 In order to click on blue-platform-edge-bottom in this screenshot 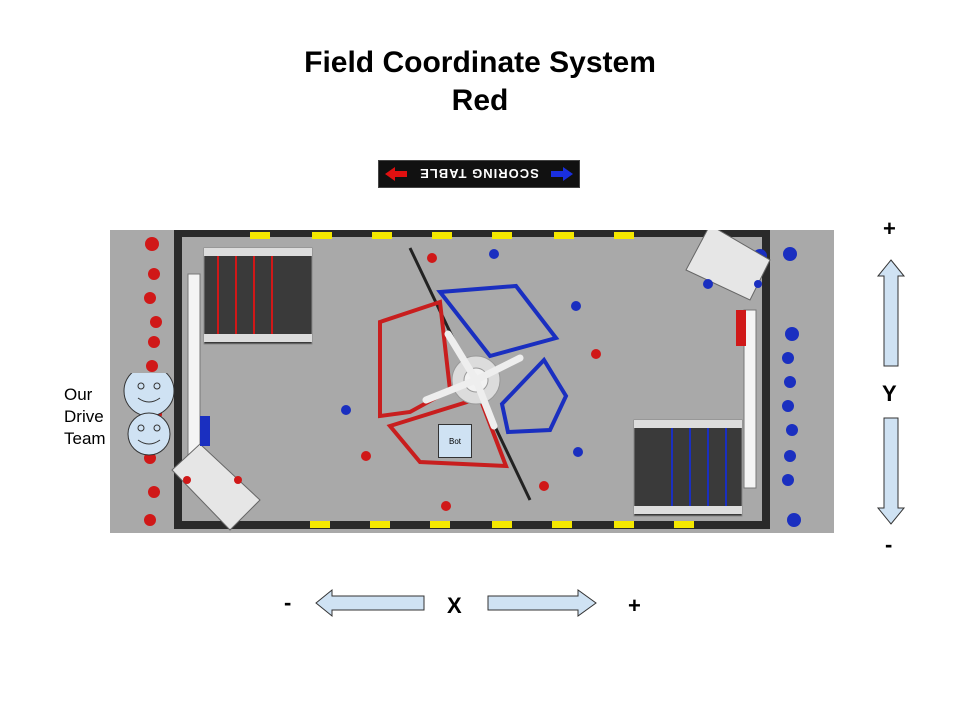, I will do `click(688, 510)`.